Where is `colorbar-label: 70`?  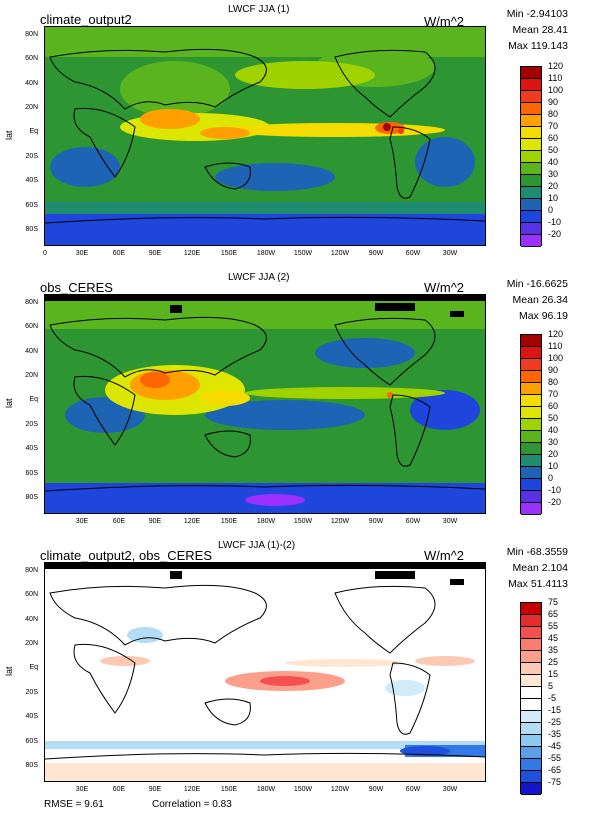 colorbar-label: 70 is located at coordinates (553, 126).